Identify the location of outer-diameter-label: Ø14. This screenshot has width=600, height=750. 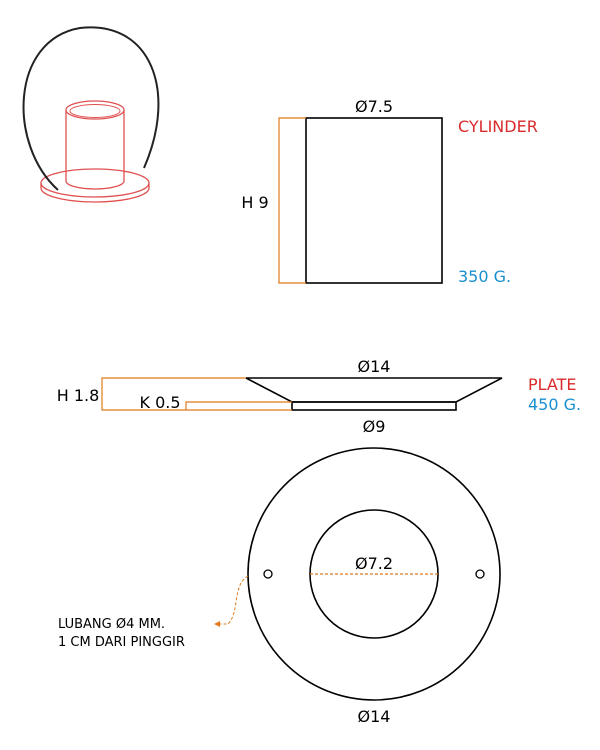
(374, 716).